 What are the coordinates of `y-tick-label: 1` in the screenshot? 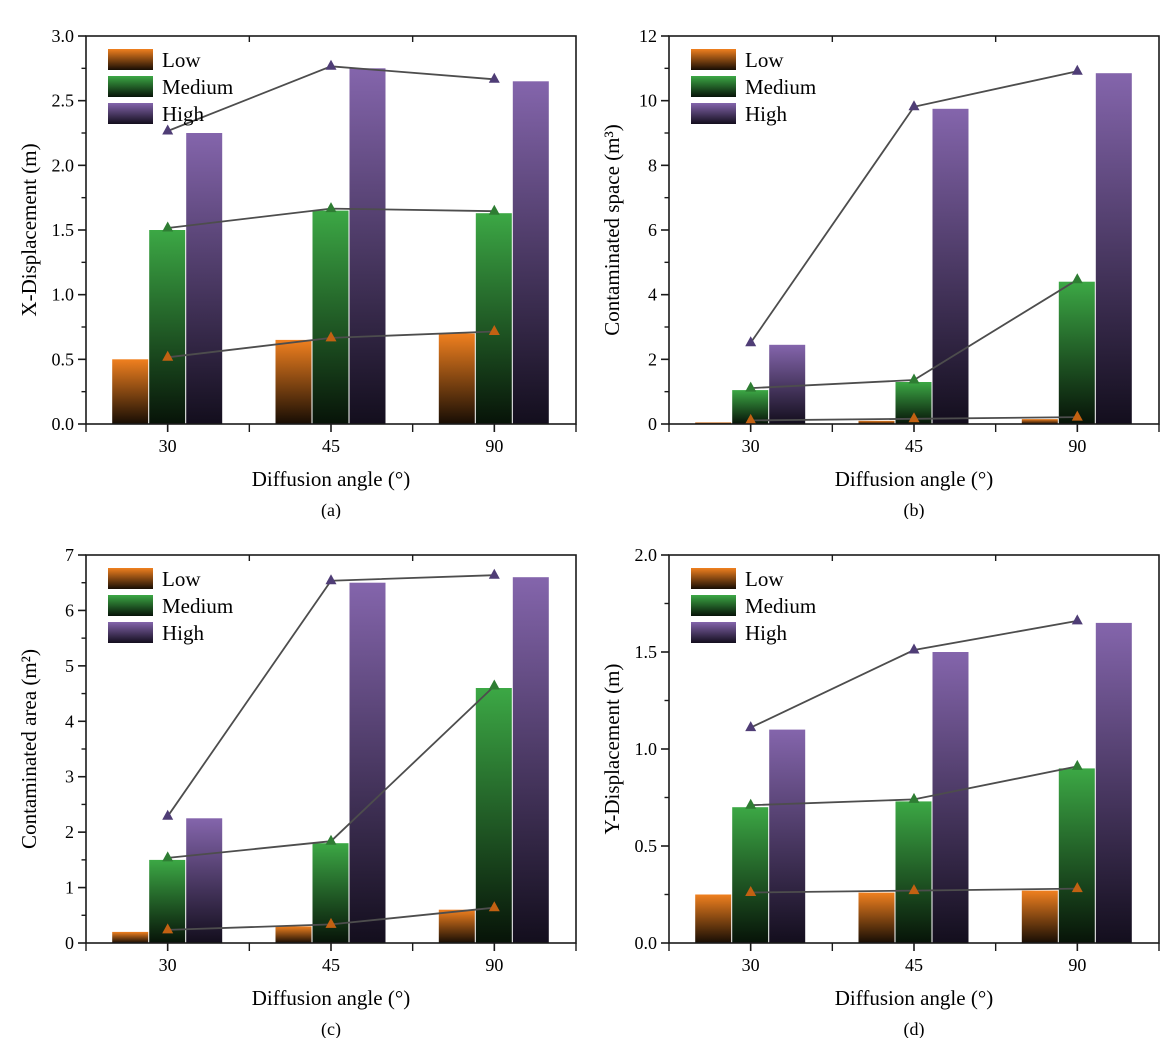 It's located at (69, 888).